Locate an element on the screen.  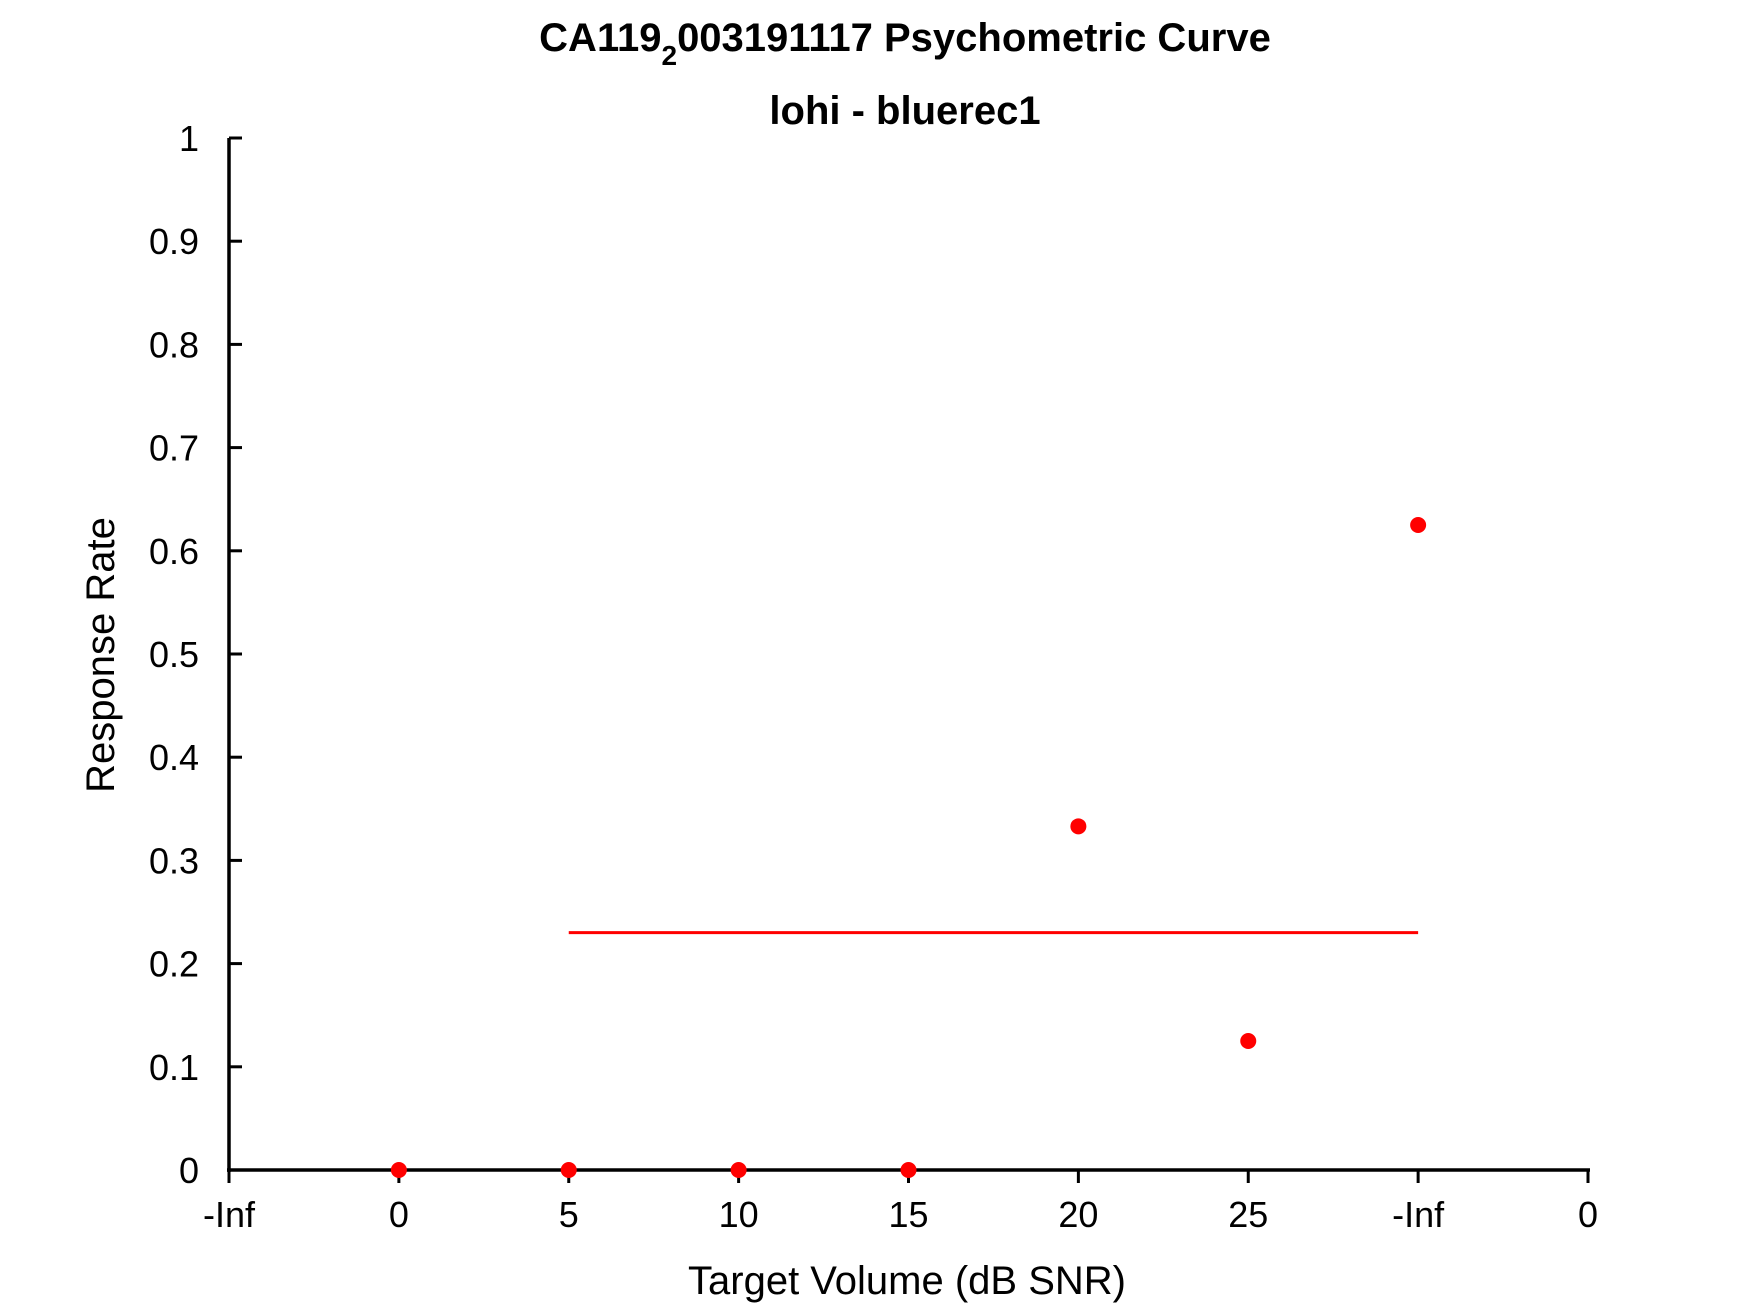
y-axis-label: Response Rate is located at coordinates (101, 655).